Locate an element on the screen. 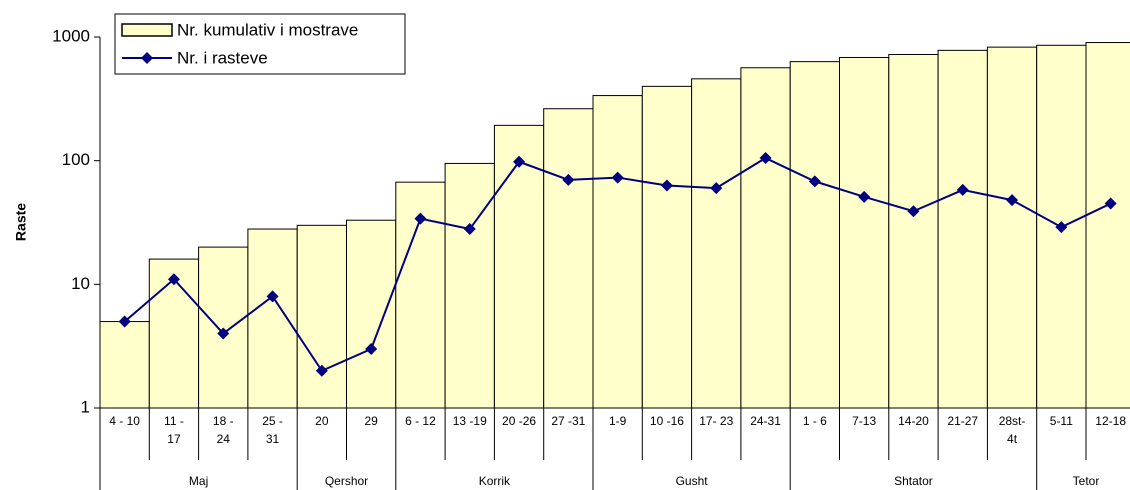  y-tick-label: 10 is located at coordinates (80, 283).